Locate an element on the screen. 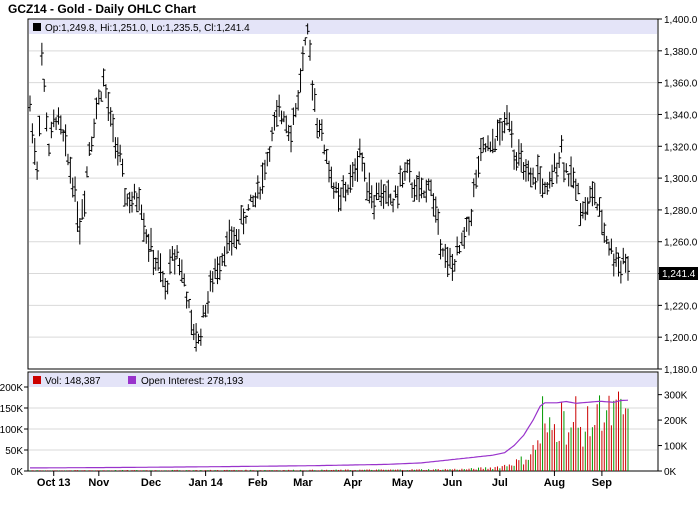  volume-tick-label: 150K is located at coordinates (11, 409).